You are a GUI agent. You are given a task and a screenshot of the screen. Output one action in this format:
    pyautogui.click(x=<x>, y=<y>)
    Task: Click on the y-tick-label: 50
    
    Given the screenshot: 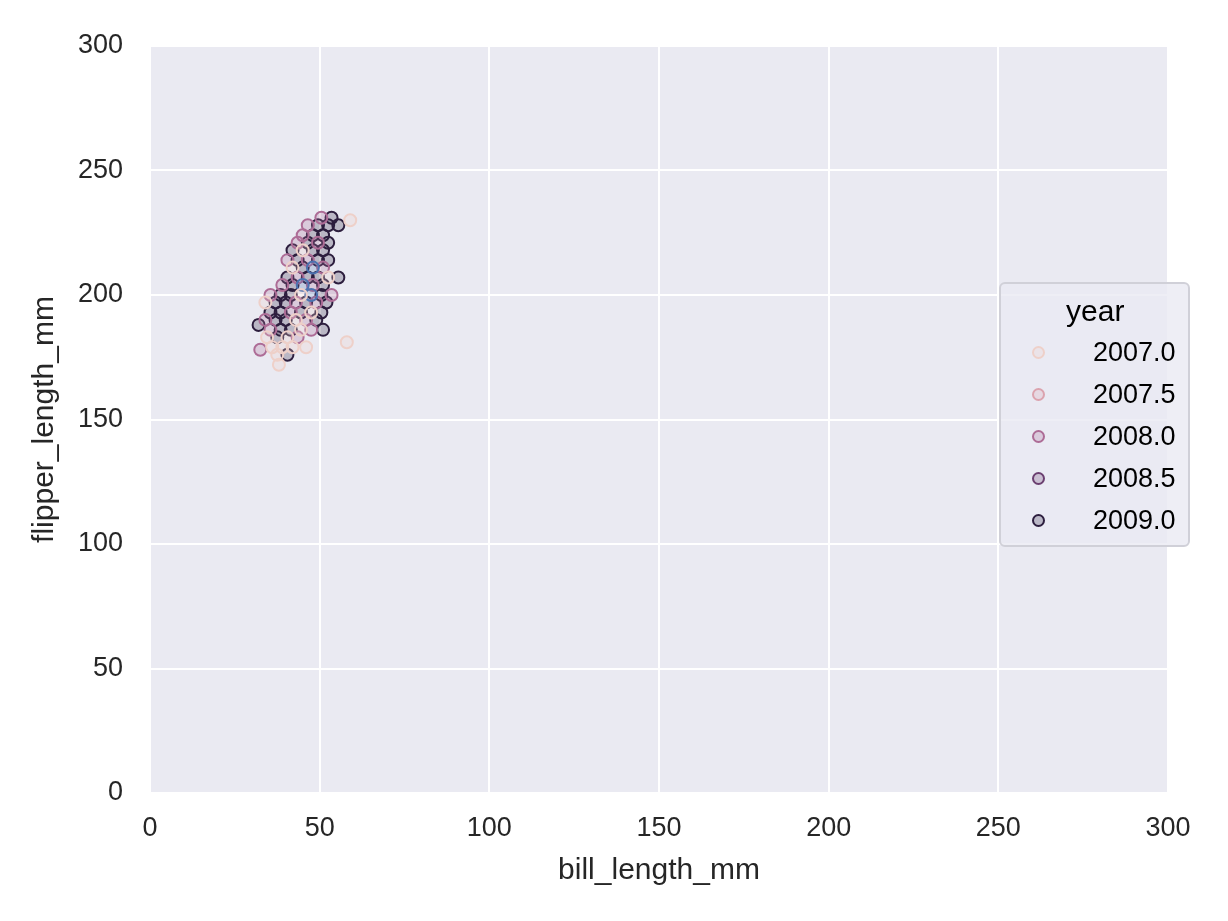 What is the action you would take?
    pyautogui.click(x=107, y=666)
    